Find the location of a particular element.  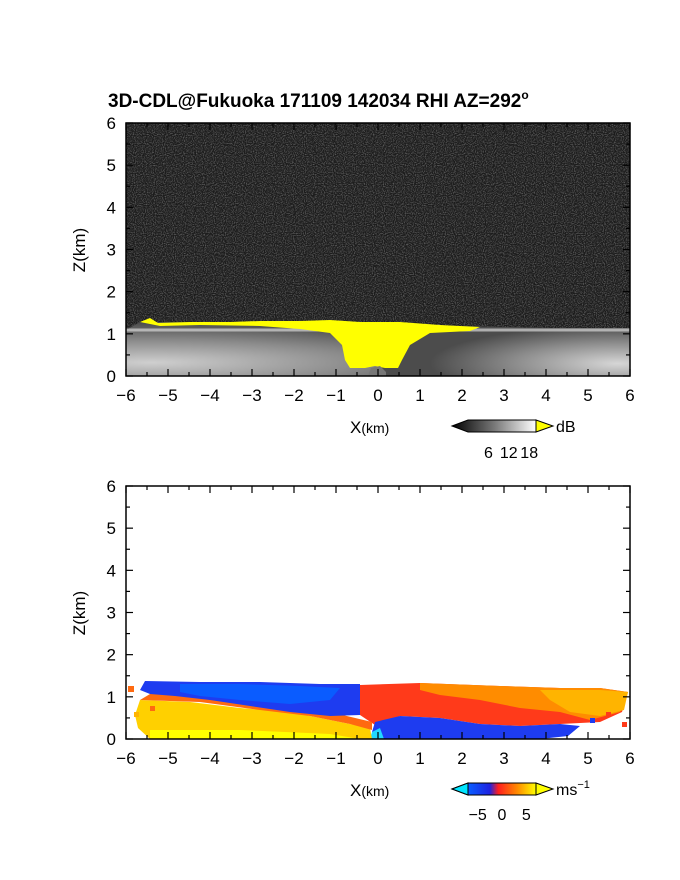

velocity-colorbar: −5 0 5 ms−1 is located at coordinates (520, 801).